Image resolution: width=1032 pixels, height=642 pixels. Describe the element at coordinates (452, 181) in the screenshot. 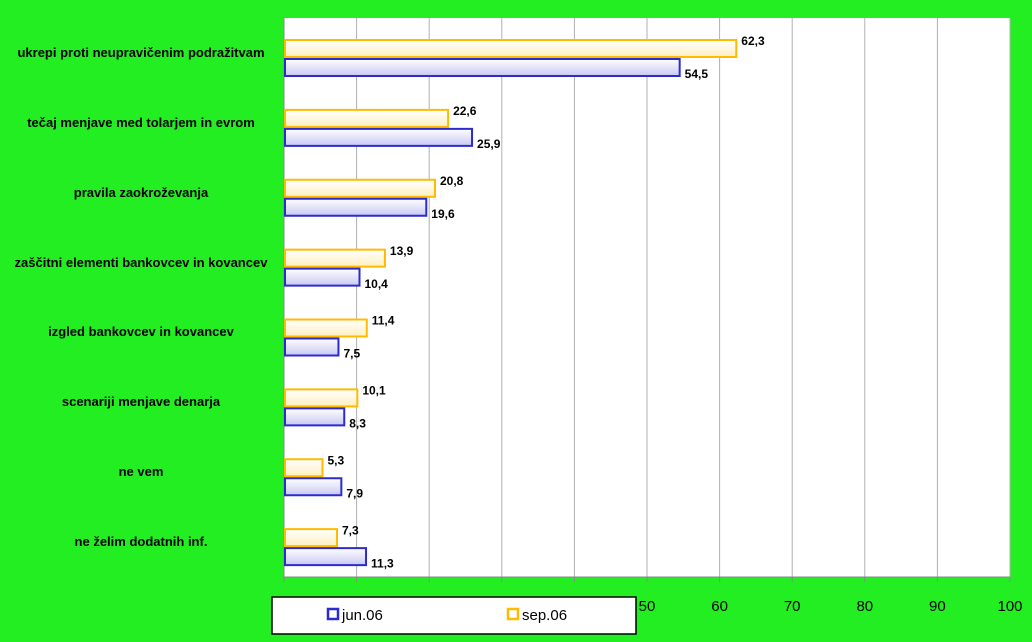

I see `value-label: 20,8` at that location.